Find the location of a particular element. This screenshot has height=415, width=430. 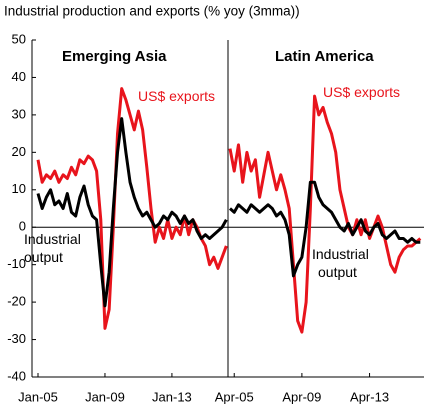

x-tick-label: Apr-09 is located at coordinates (301, 396).